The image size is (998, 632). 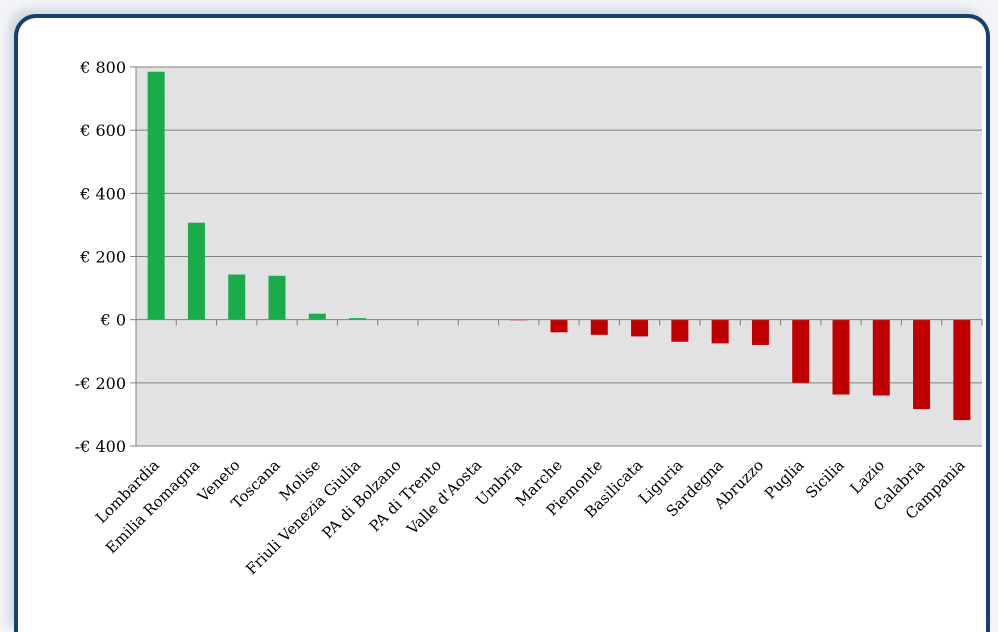 What do you see at coordinates (100, 446) in the screenshot?
I see `y-tick-label: -€ 400` at bounding box center [100, 446].